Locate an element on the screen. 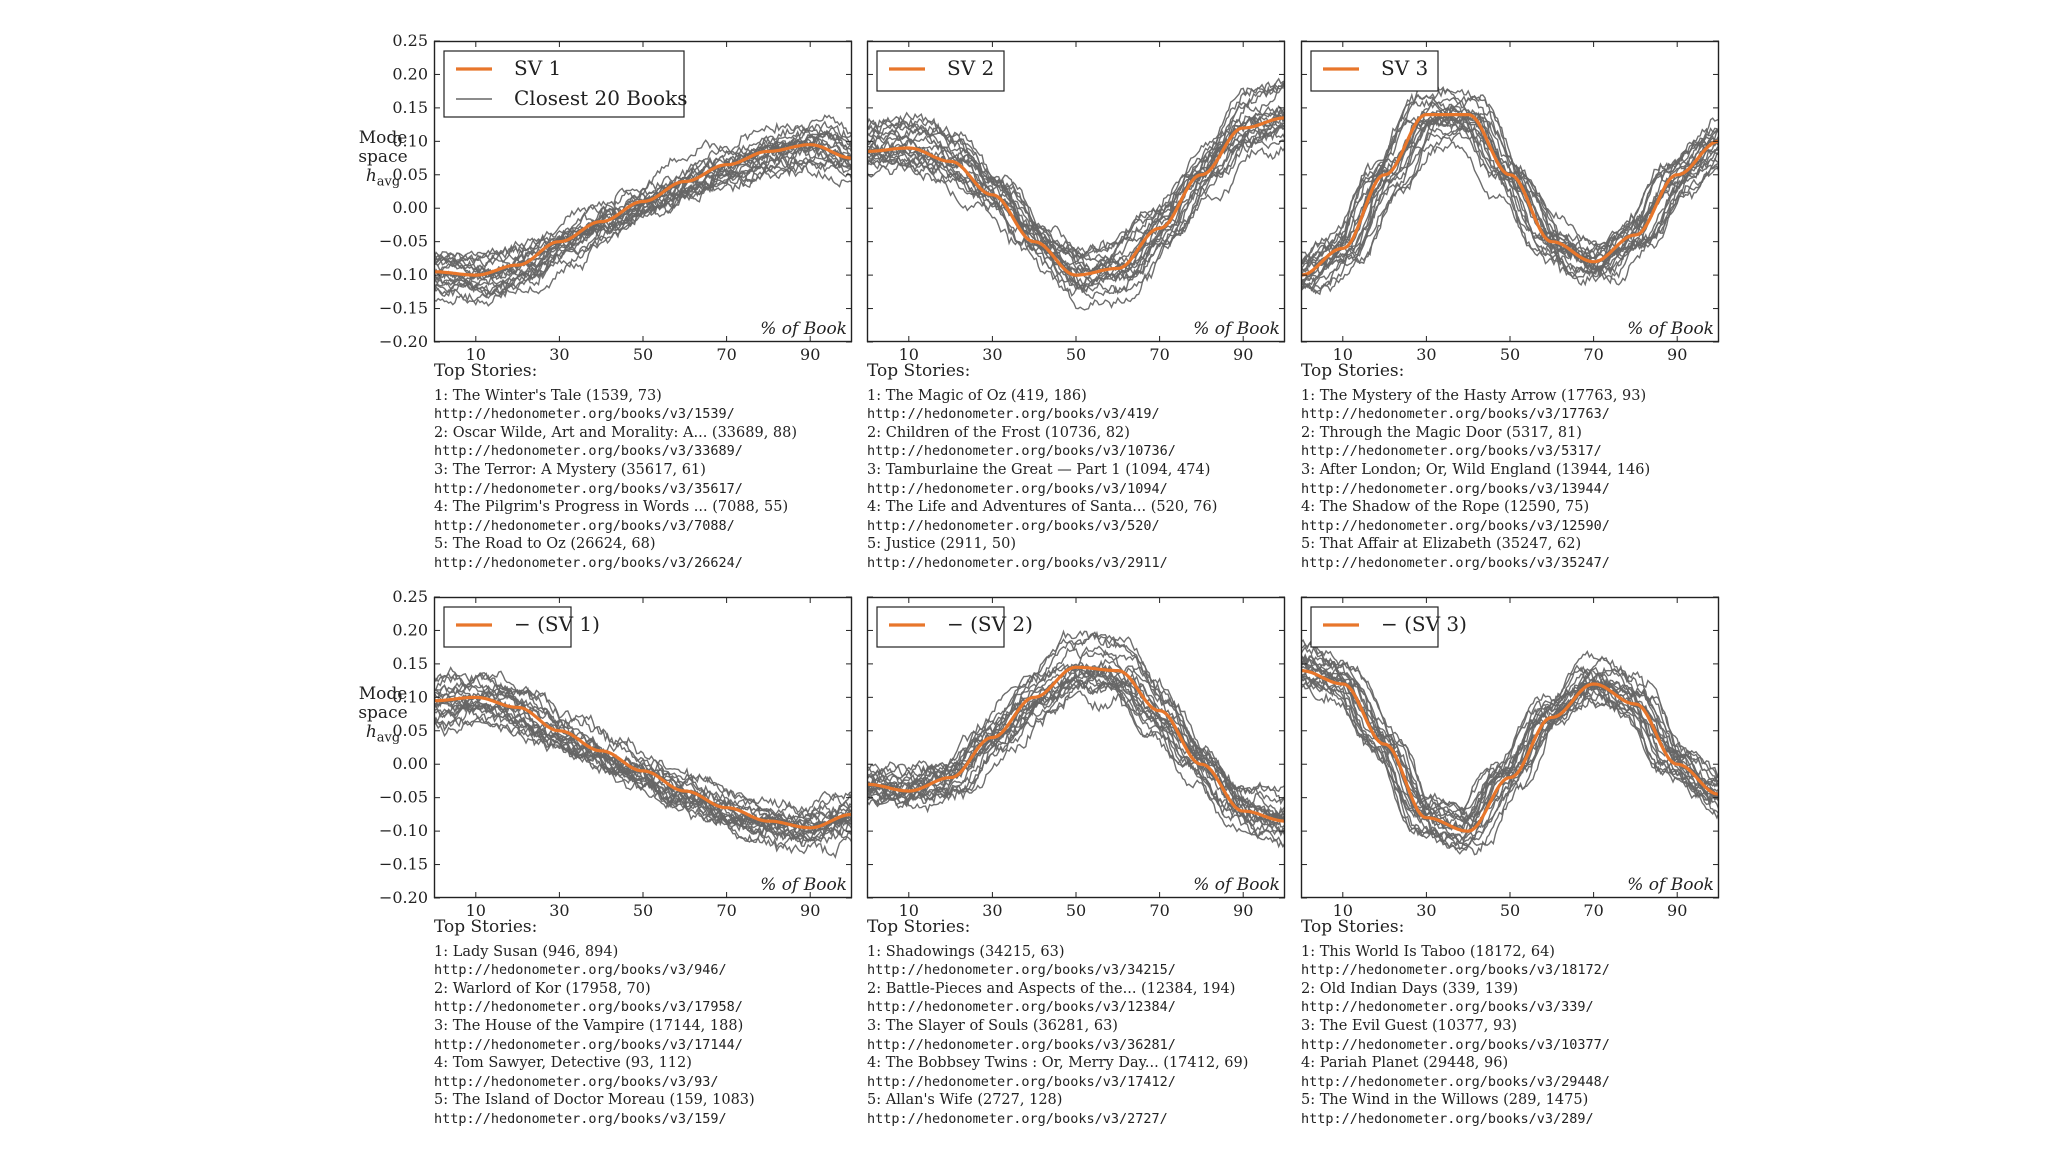 This screenshot has height=1152, width=2048. story-url: http://hedonometer.org/books/v3/12384/ is located at coordinates (1021, 1007).